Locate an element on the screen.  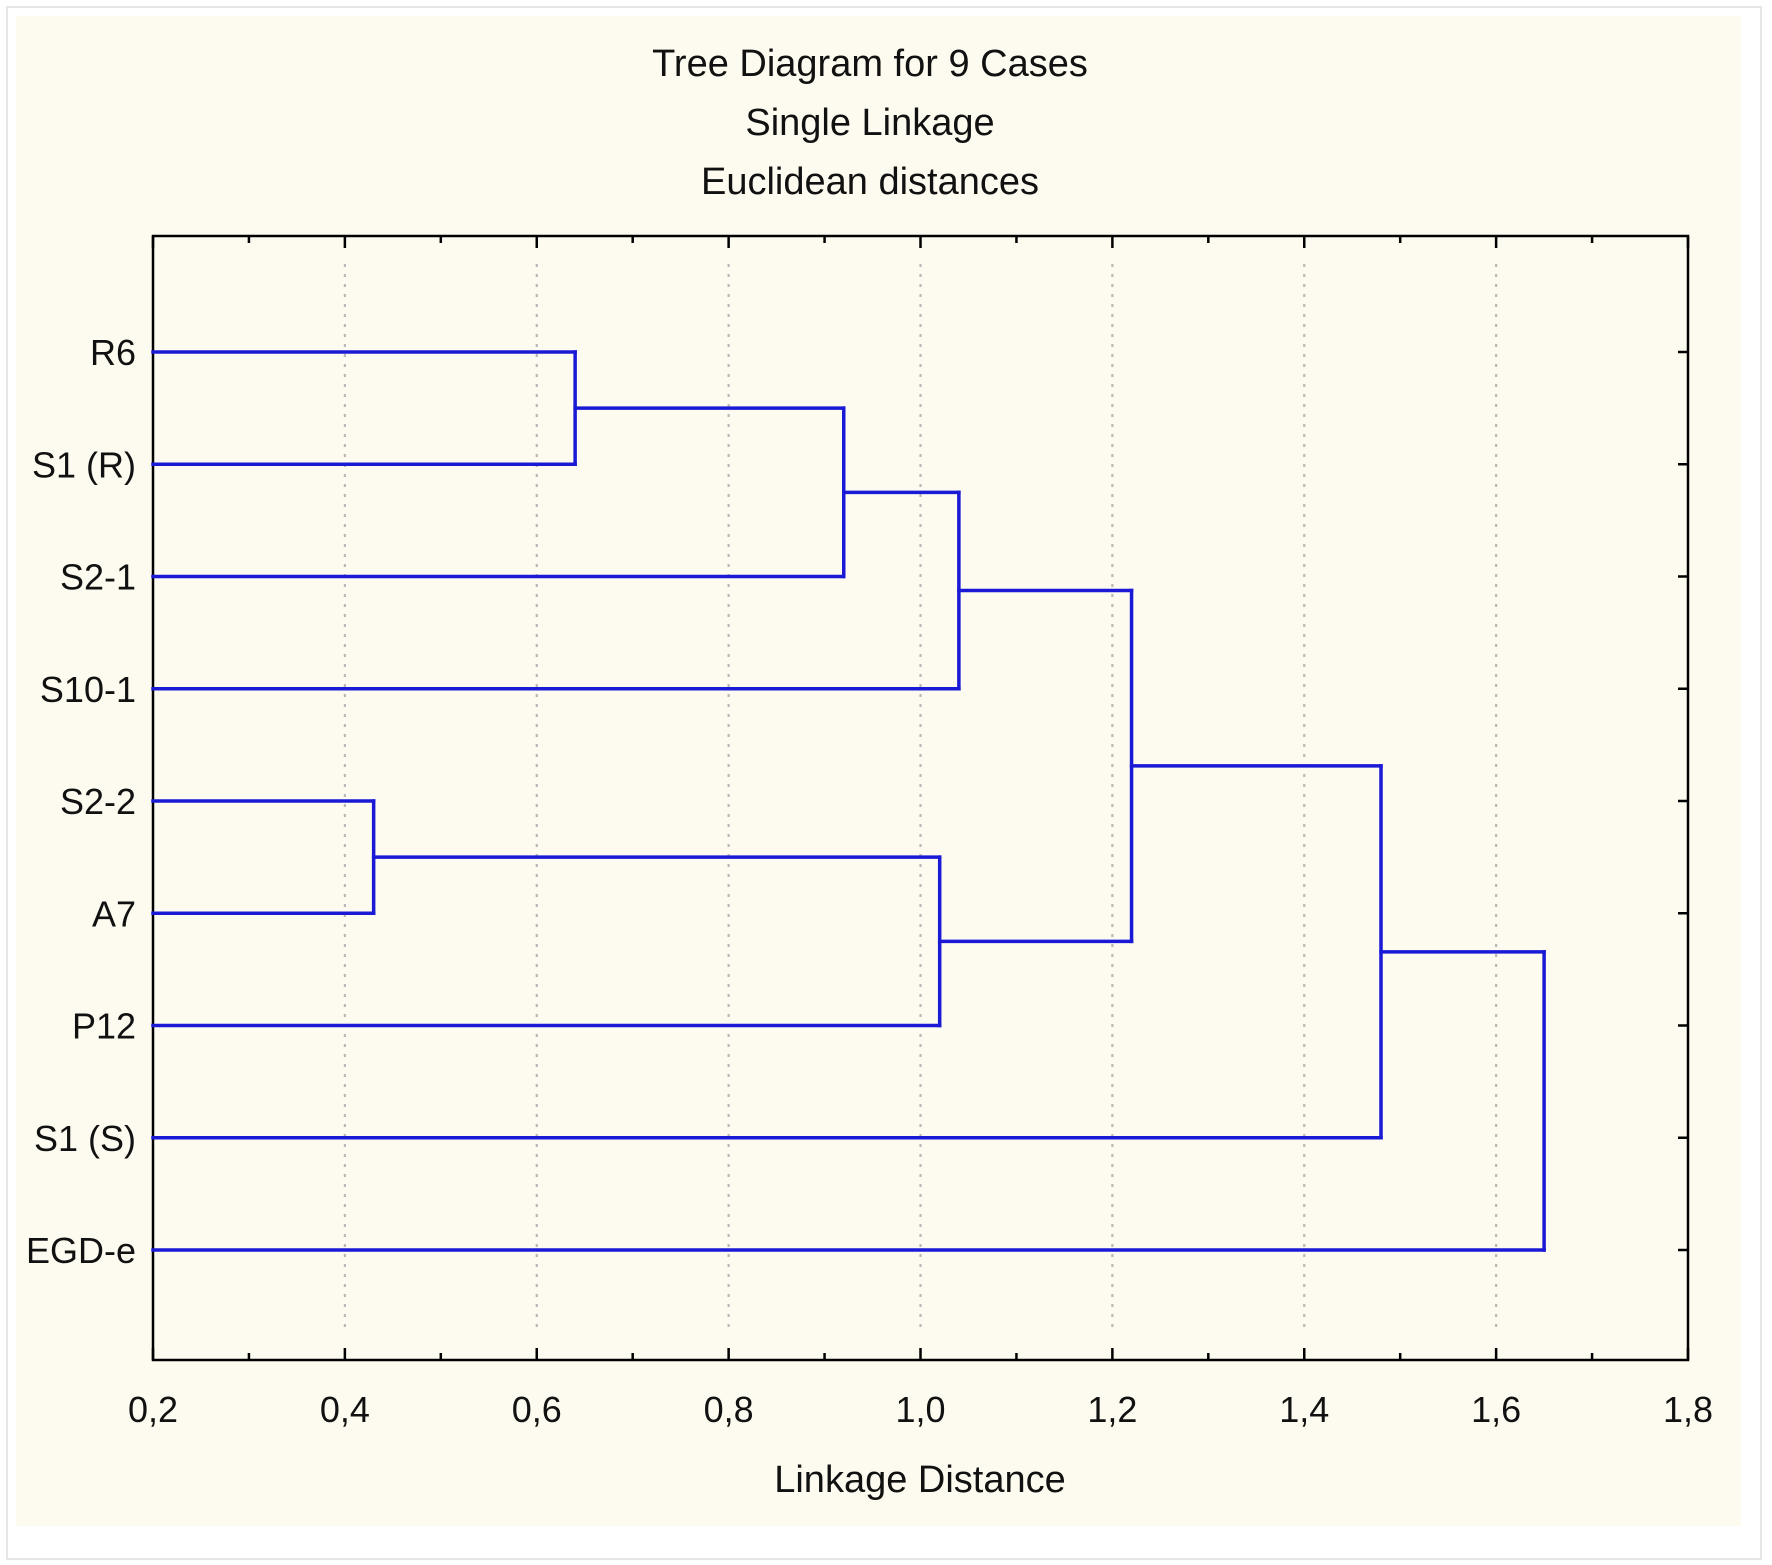
case-label: R6 is located at coordinates (113, 352).